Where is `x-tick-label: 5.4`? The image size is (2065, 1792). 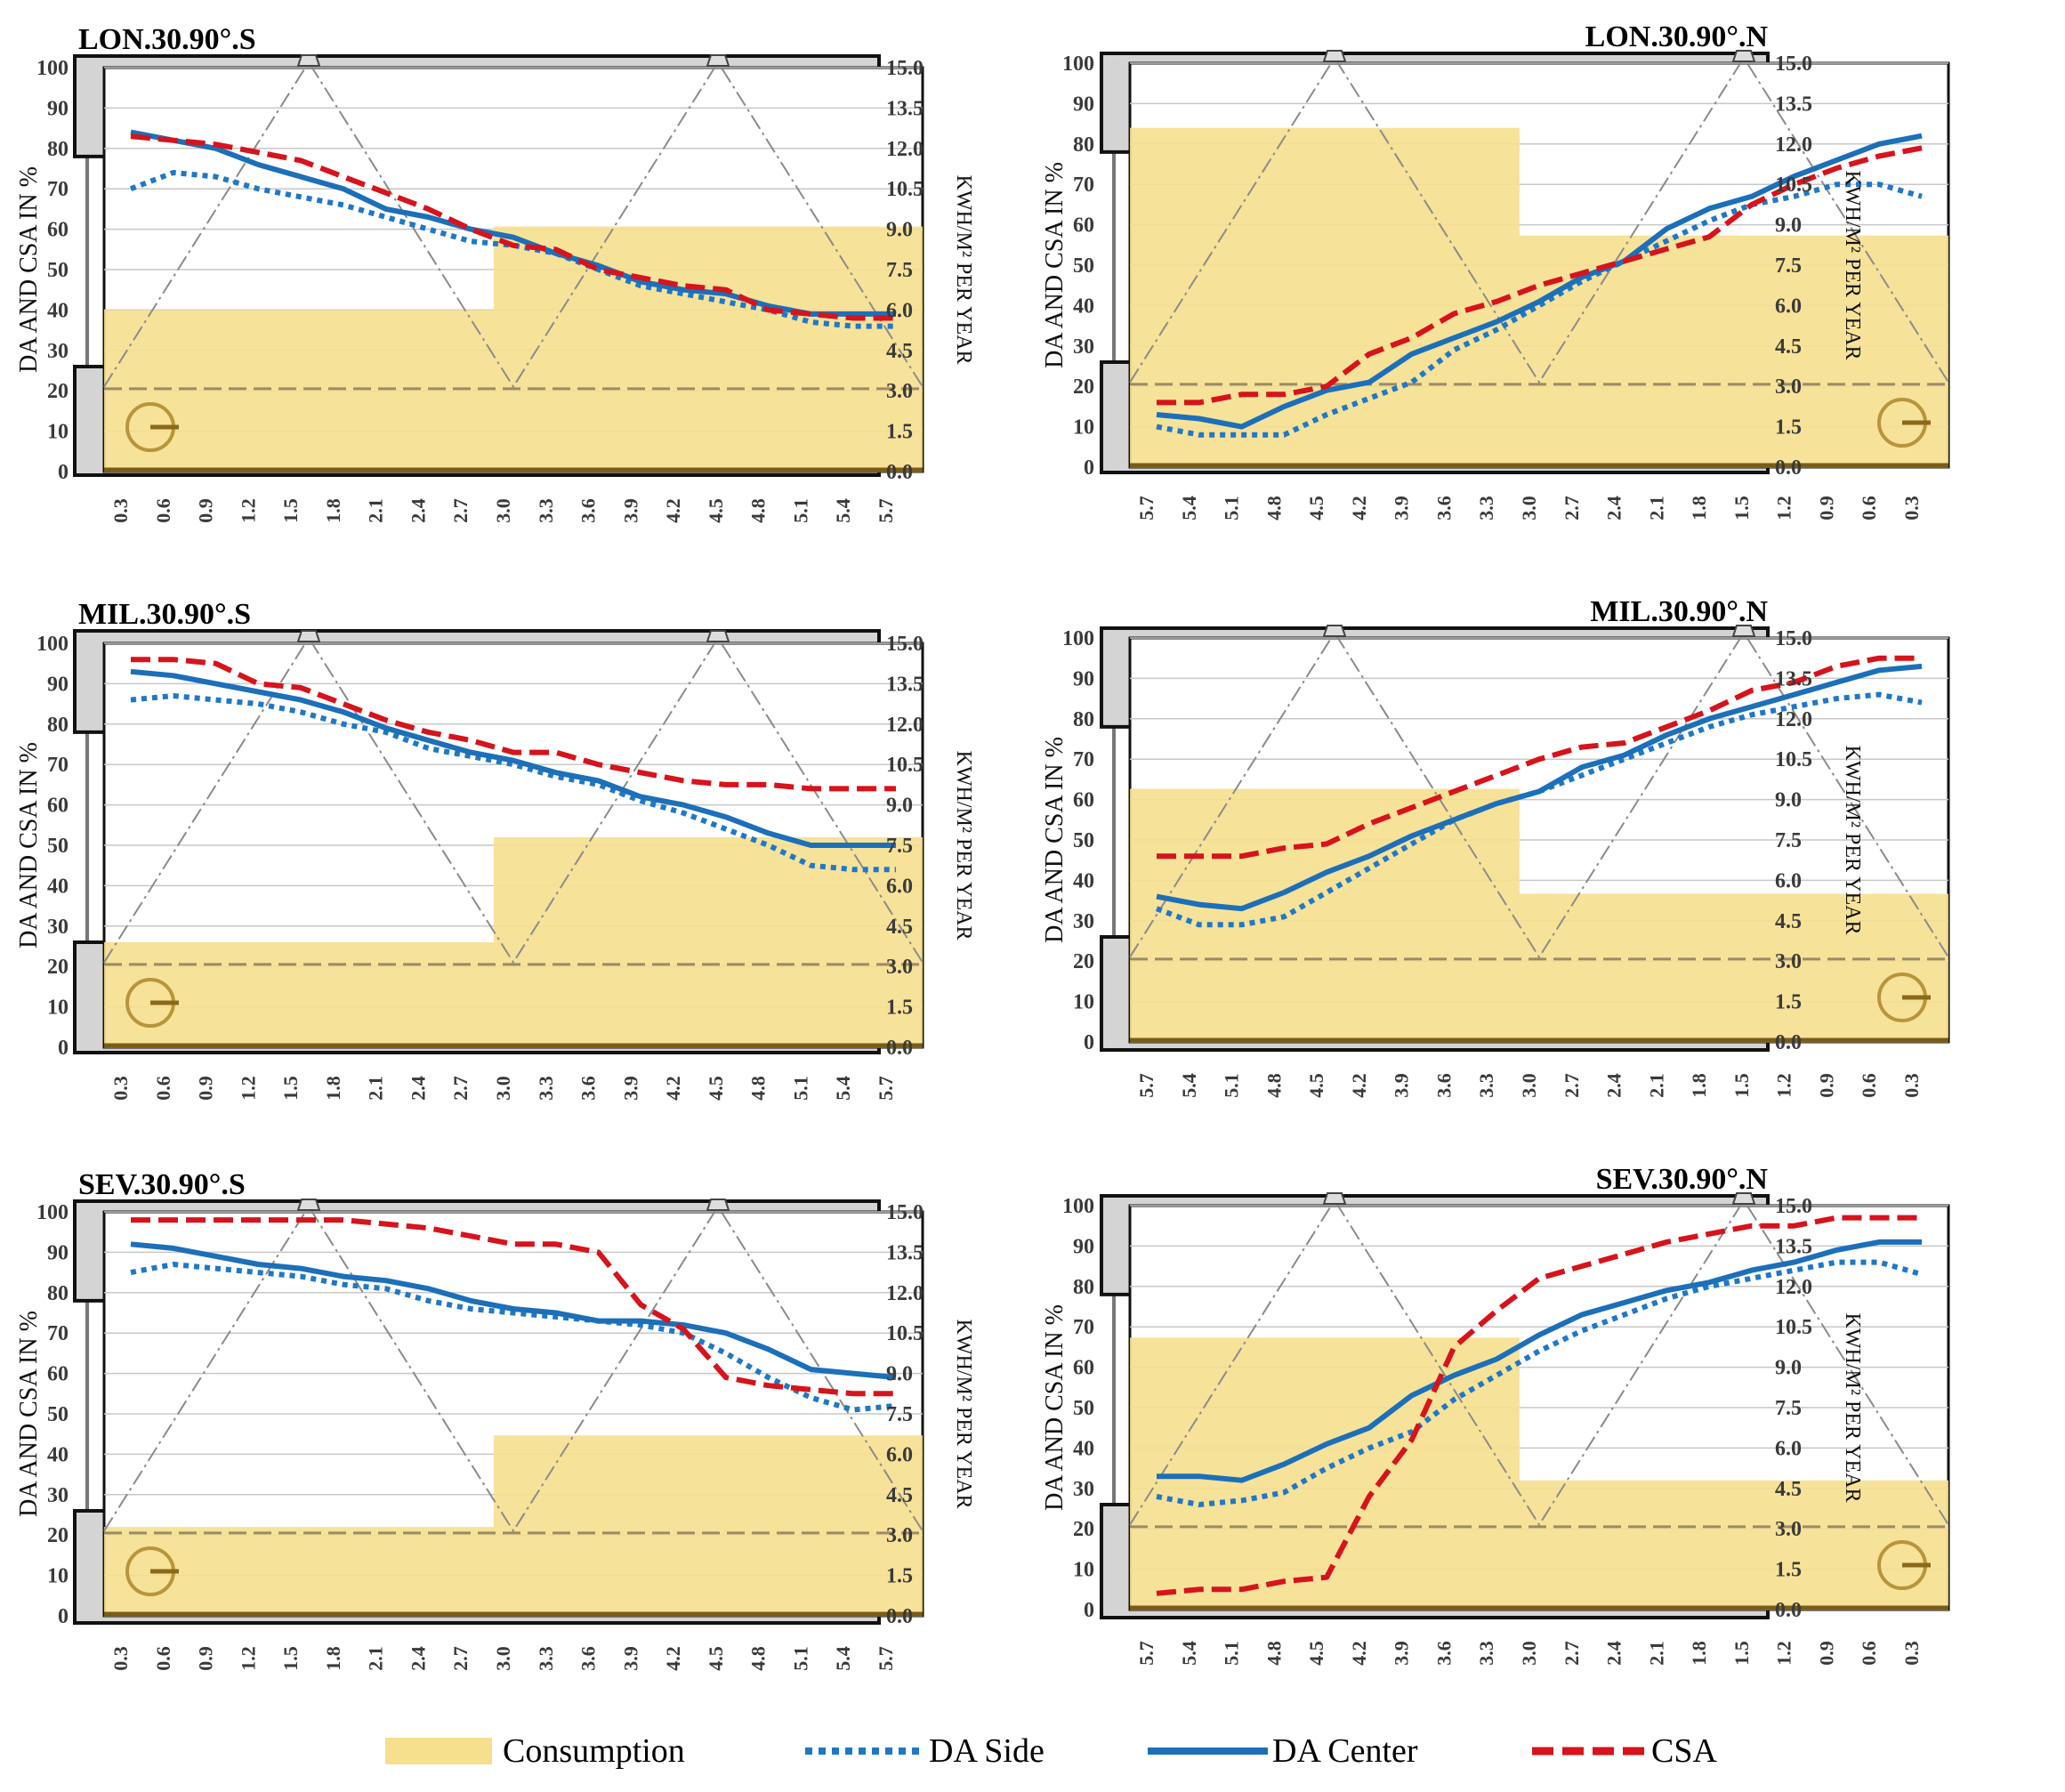
x-tick-label: 5.4 is located at coordinates (1189, 508).